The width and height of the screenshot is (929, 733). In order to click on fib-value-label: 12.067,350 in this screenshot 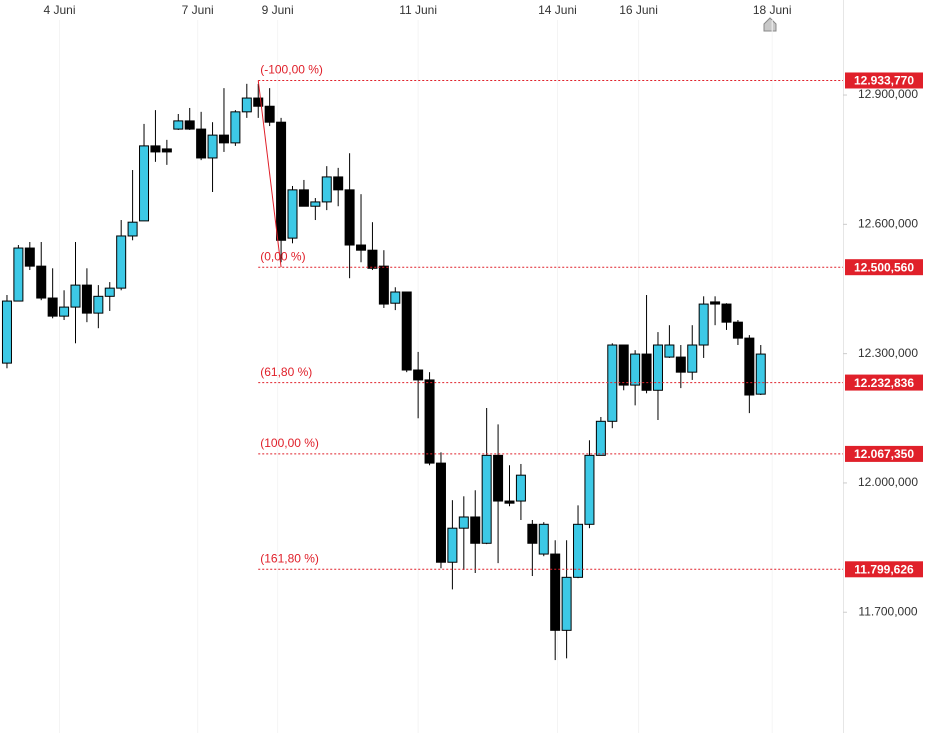, I will do `click(884, 454)`.